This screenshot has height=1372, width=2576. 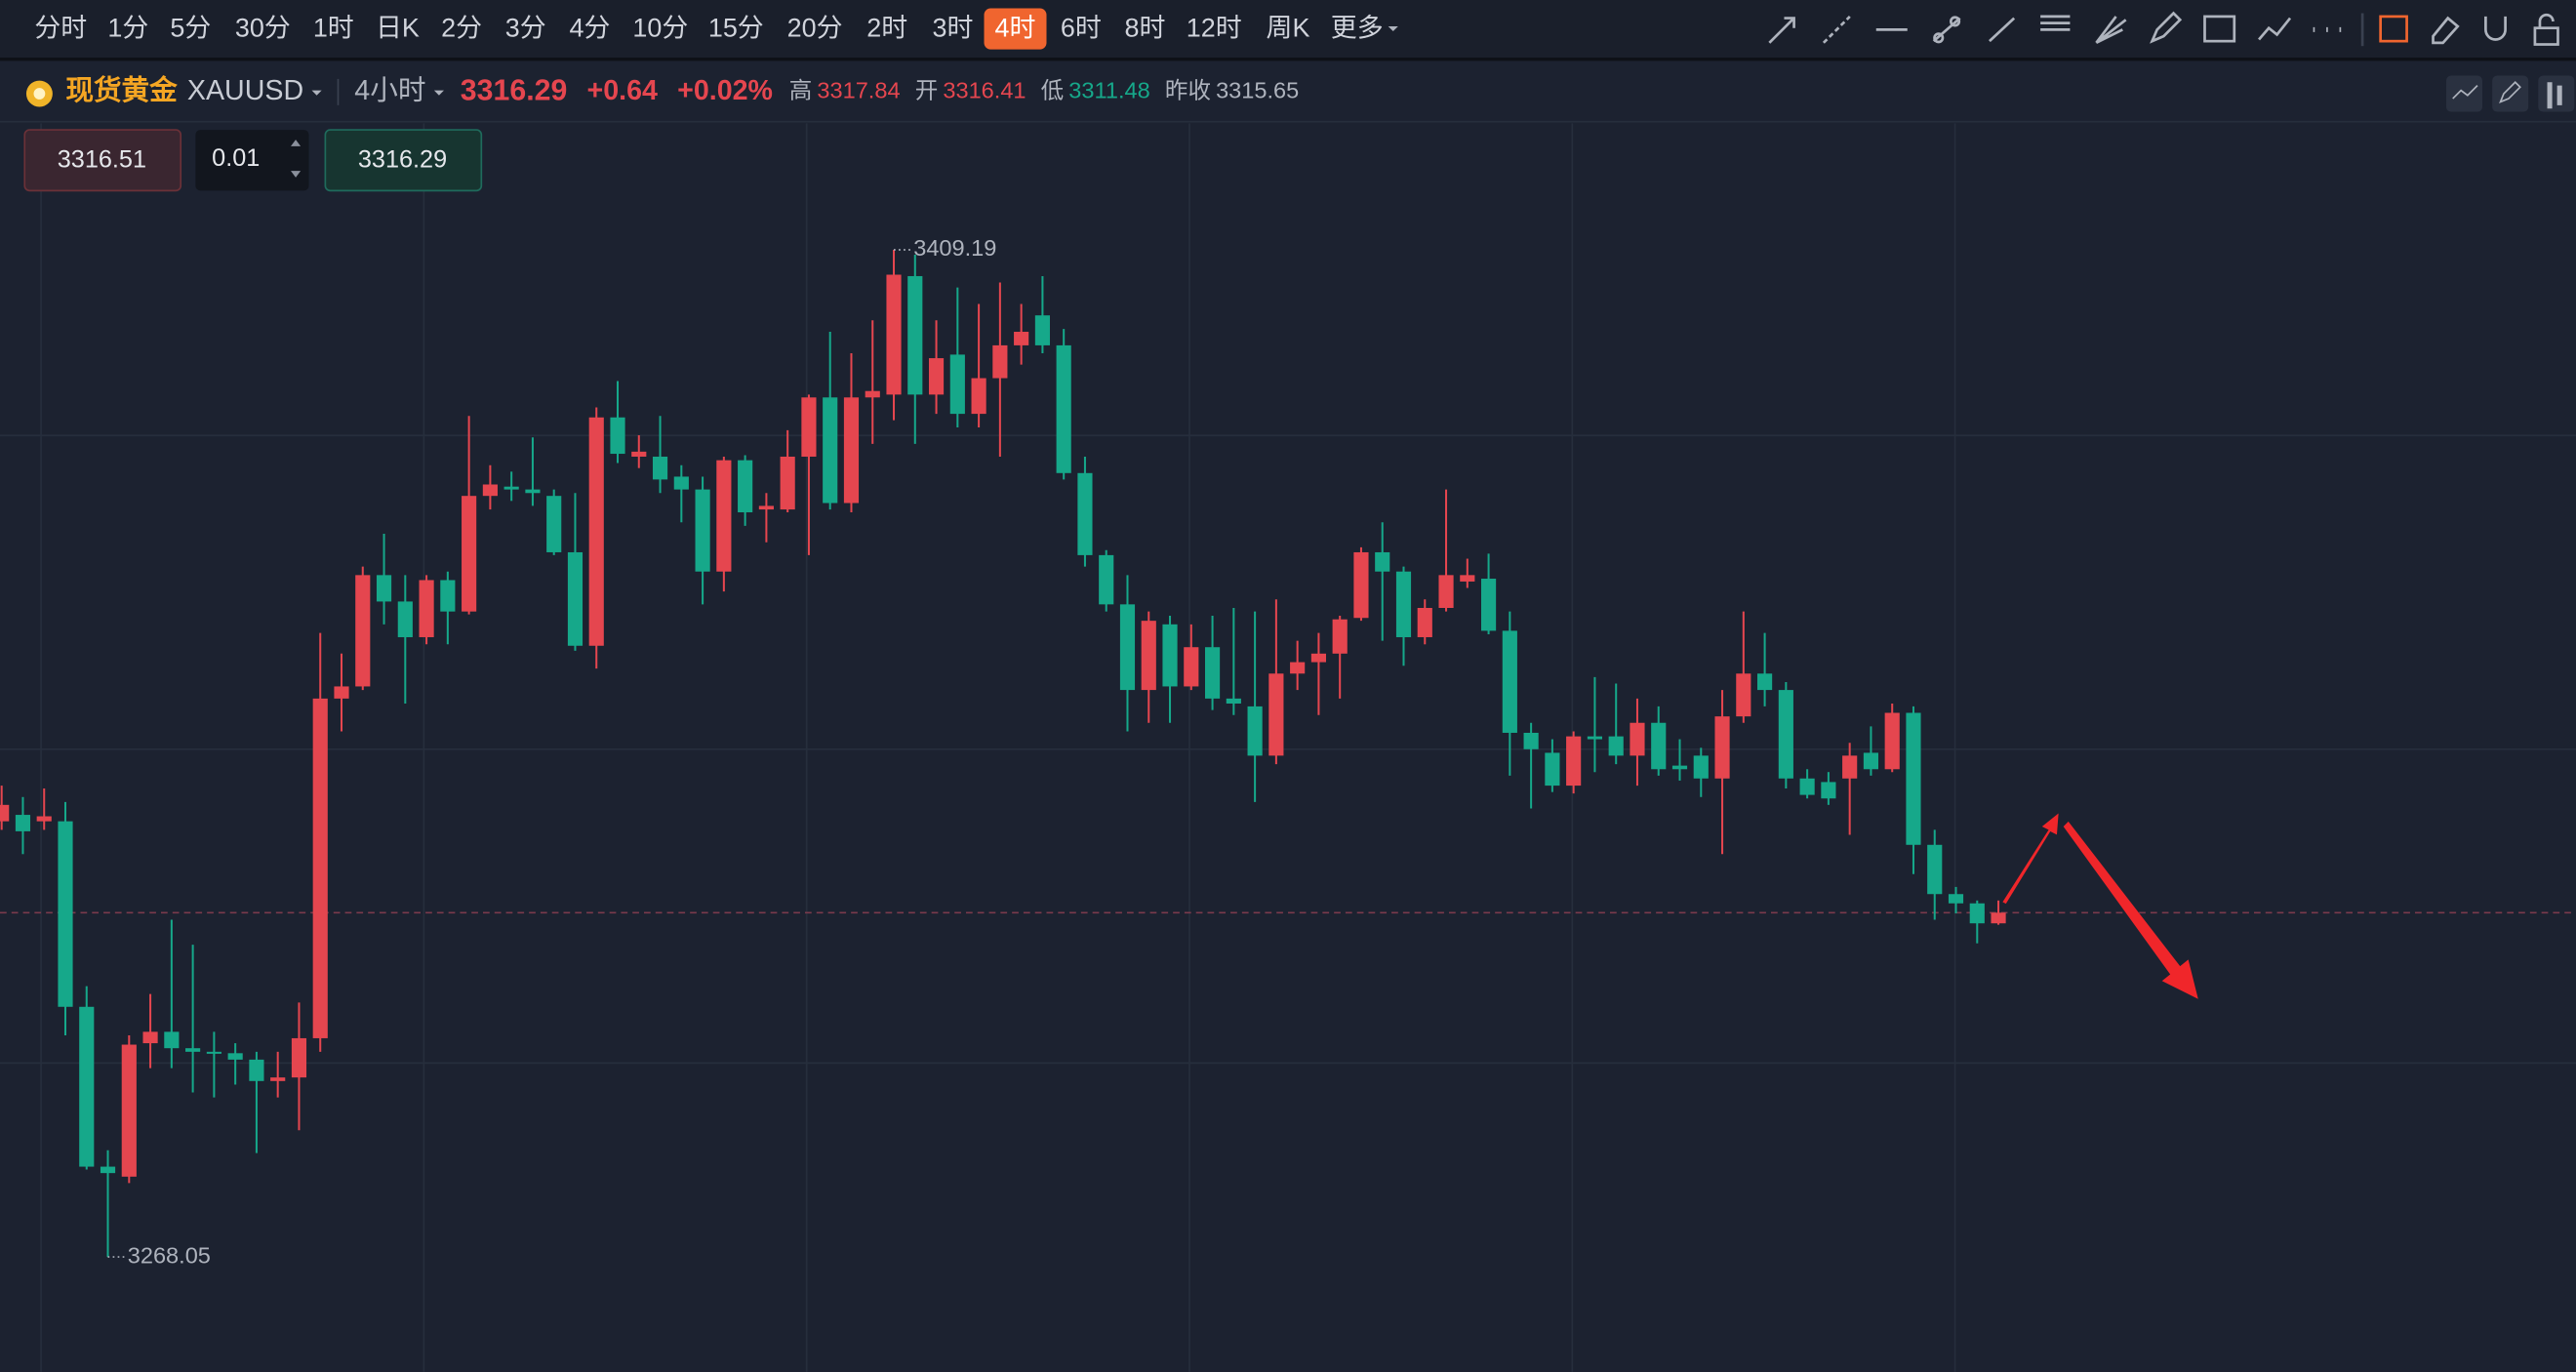 I want to click on stat-label: 高, so click(x=801, y=90).